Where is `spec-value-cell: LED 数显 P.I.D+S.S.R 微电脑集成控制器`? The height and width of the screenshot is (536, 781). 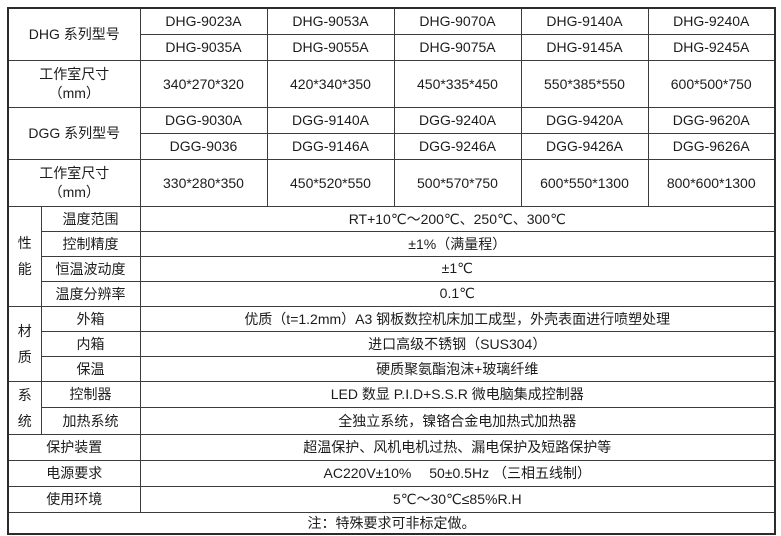
spec-value-cell: LED 数显 P.I.D+S.S.R 微电脑集成控制器 is located at coordinates (457, 394).